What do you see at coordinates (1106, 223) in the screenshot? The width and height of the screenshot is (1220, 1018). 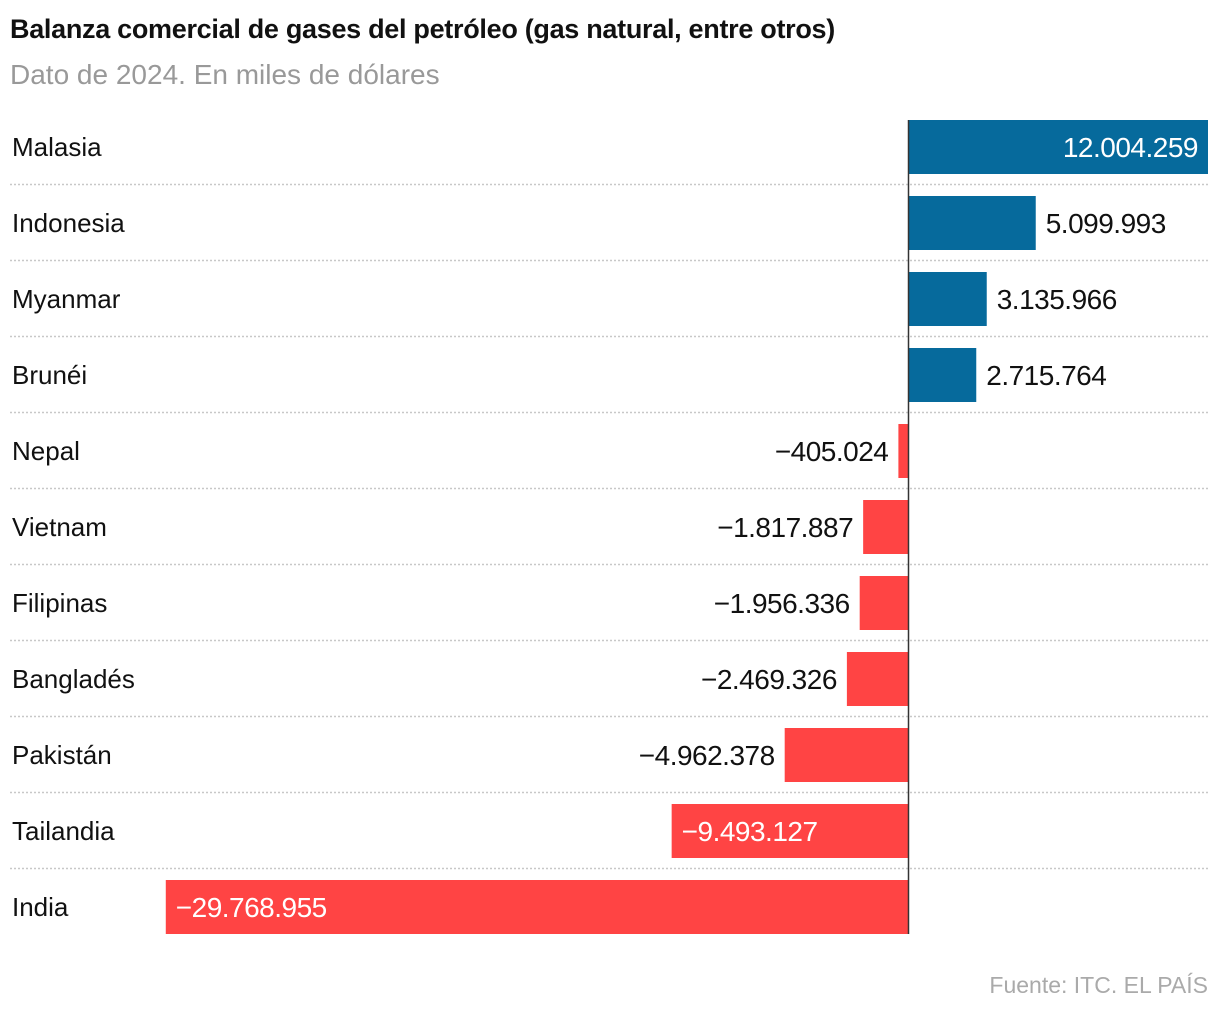 I see `data-label: 5.099.993` at bounding box center [1106, 223].